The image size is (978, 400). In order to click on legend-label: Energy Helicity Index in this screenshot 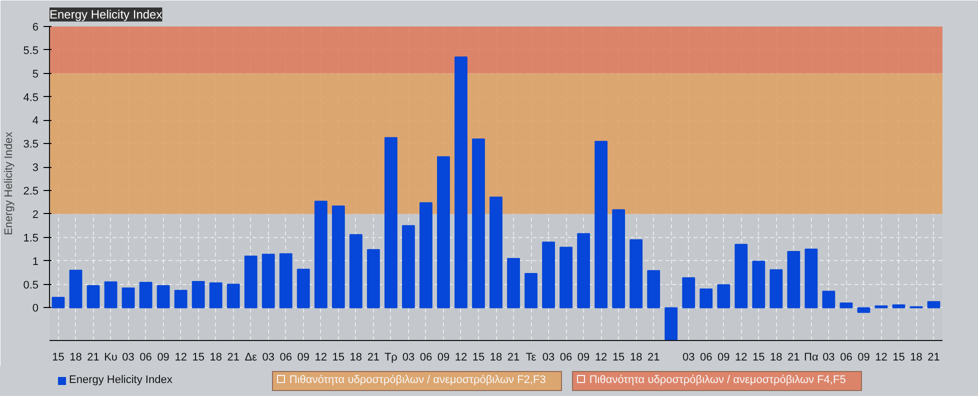, I will do `click(120, 380)`.